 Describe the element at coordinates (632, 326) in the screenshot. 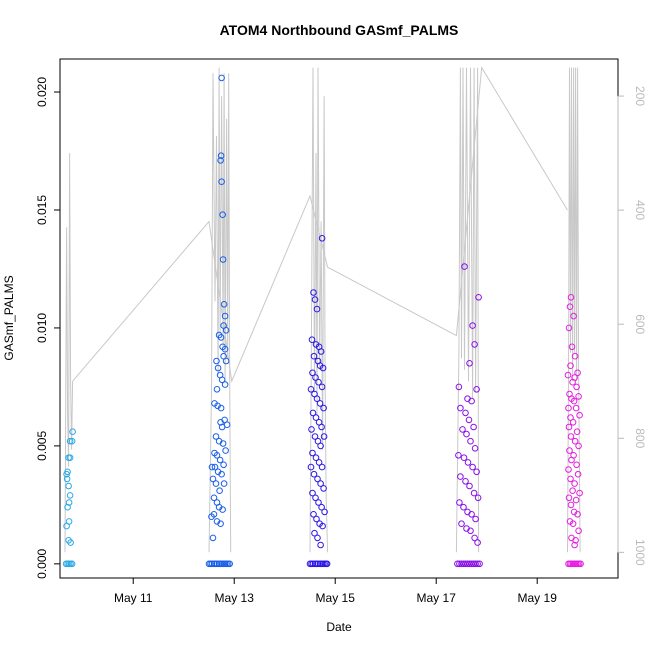

I see `y2-axis: 200 400 600 800 1000` at that location.